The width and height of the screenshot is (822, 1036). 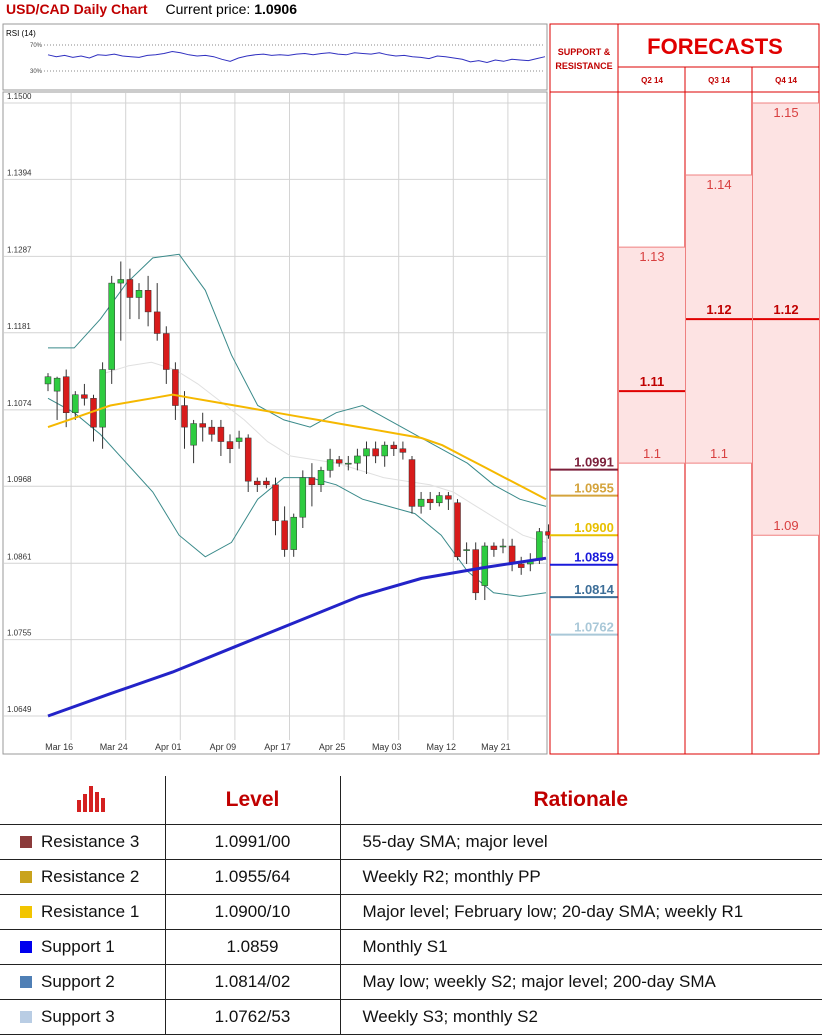 What do you see at coordinates (19, 172) in the screenshot?
I see `y-tick-label: 1.1394` at bounding box center [19, 172].